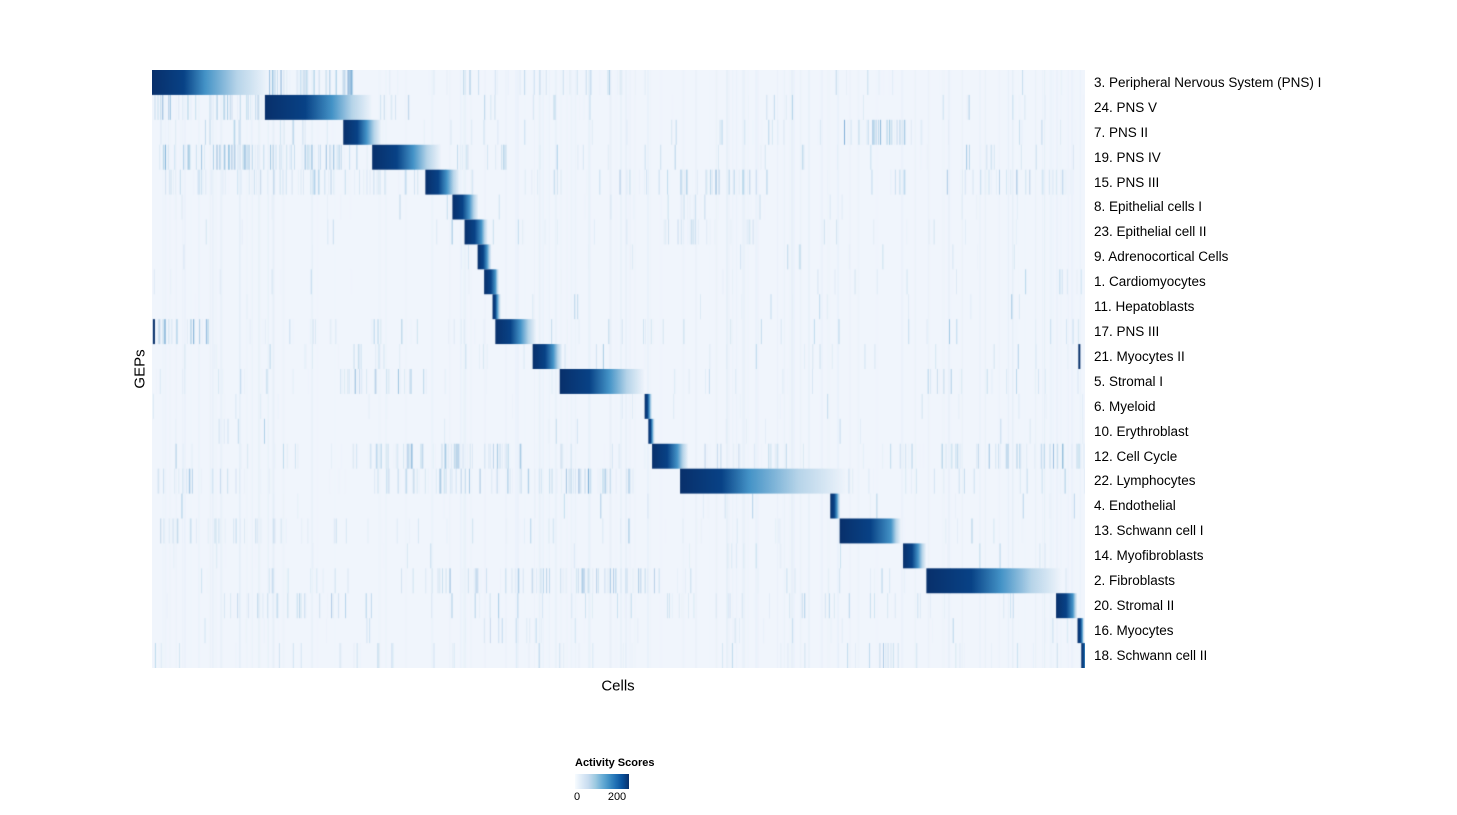  What do you see at coordinates (617, 797) in the screenshot?
I see `legend-tick-max: 200` at bounding box center [617, 797].